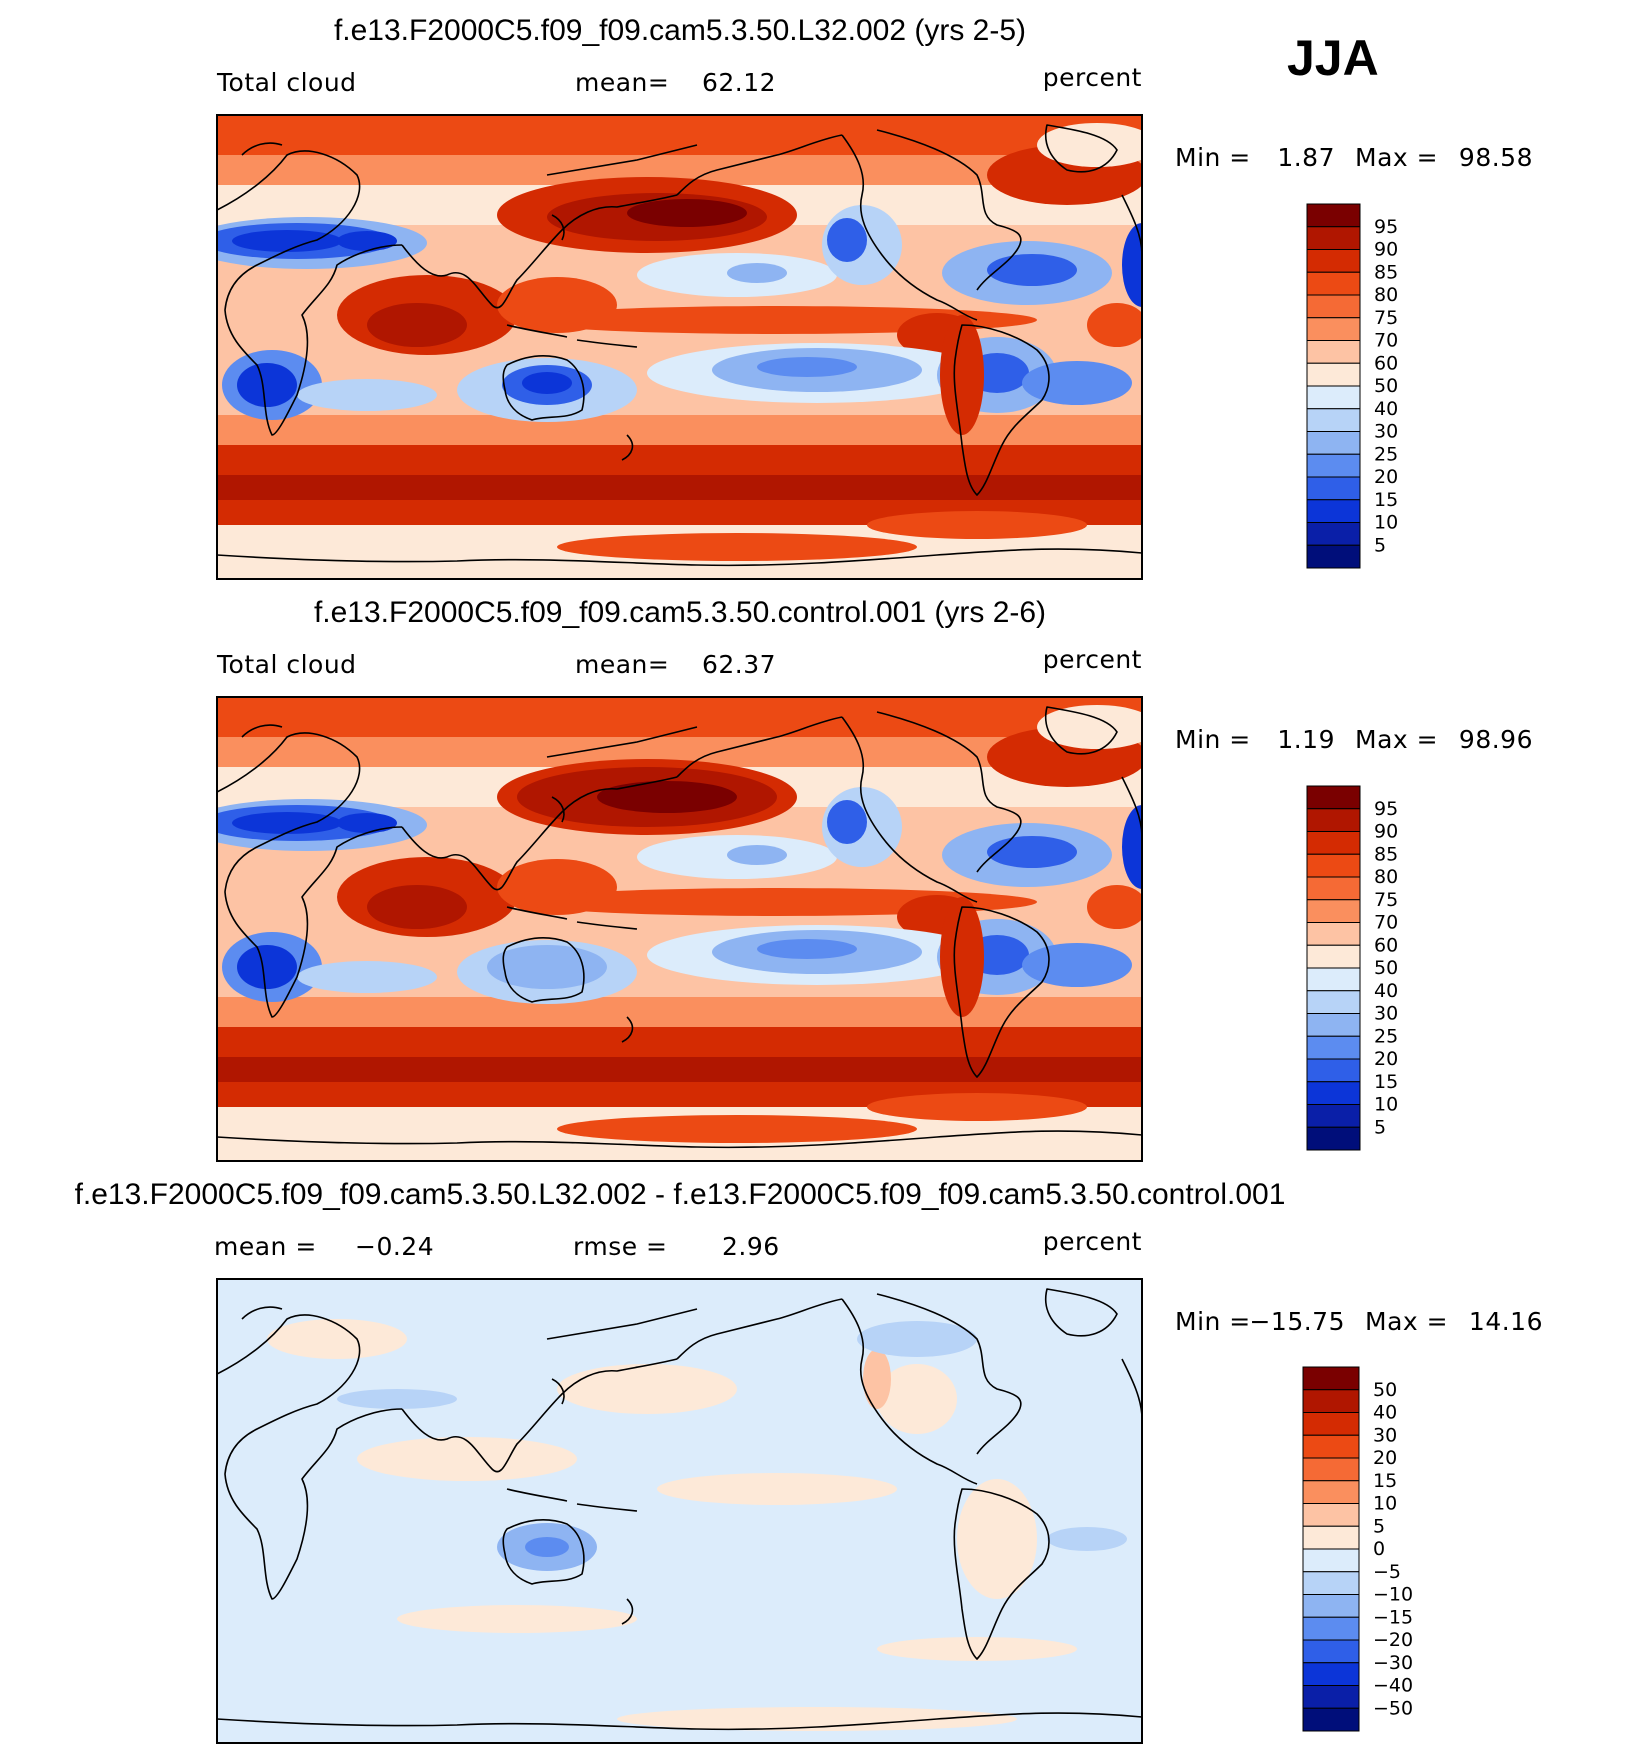 The image size is (1649, 1747). What do you see at coordinates (679, 929) in the screenshot?
I see `panel-2-map` at bounding box center [679, 929].